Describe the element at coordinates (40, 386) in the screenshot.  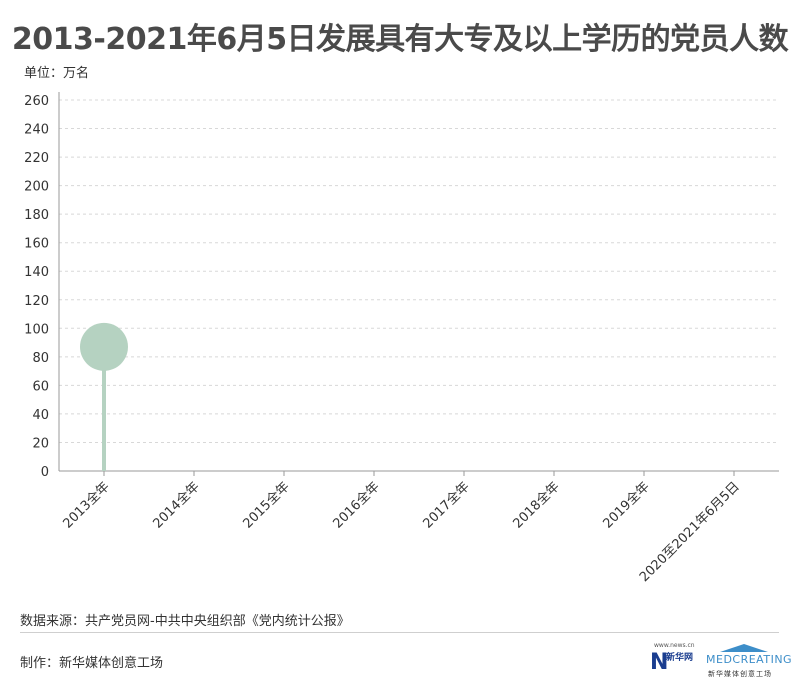
I see `y-tick-label: 60` at that location.